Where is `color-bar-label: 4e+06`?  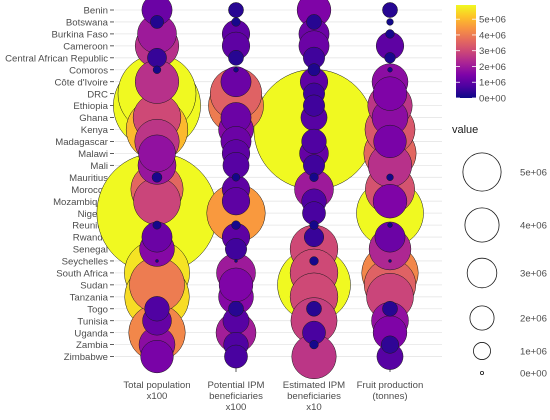 color-bar-label: 4e+06 is located at coordinates (492, 35).